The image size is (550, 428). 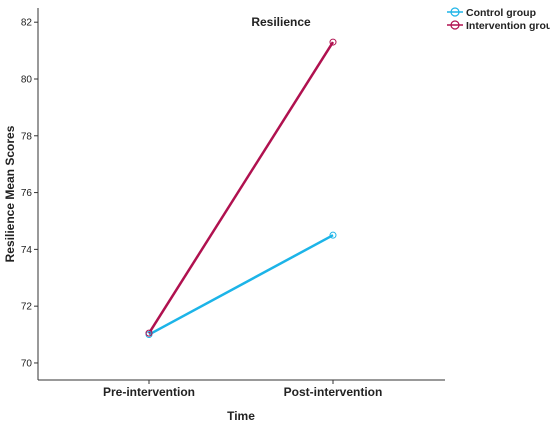 I want to click on y-tick-label: 70, so click(x=27, y=363).